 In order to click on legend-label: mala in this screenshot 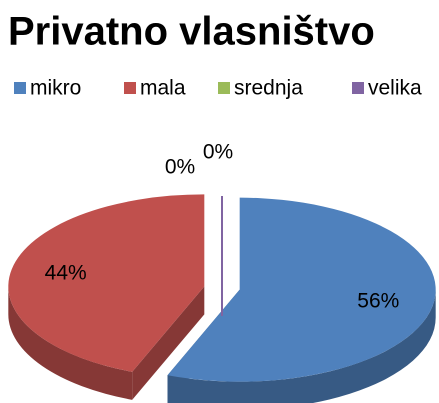, I will do `click(163, 88)`.